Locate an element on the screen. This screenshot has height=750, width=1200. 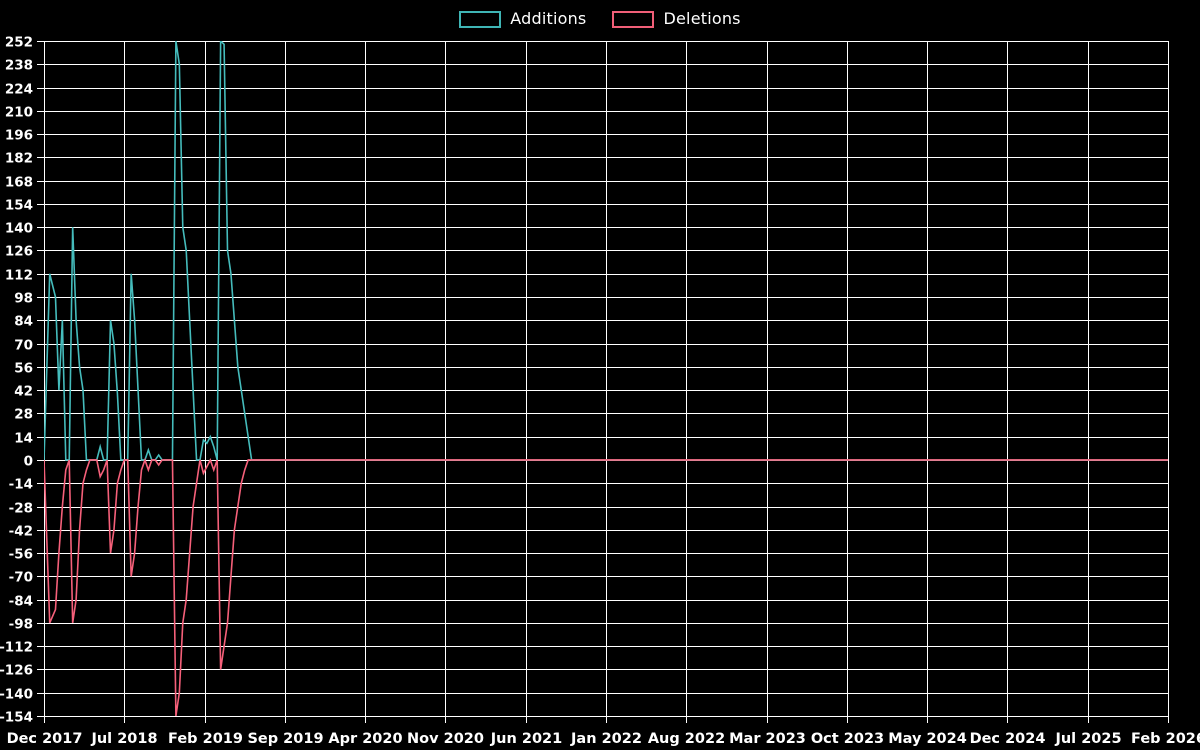
legend-swatch-deletions-icon is located at coordinates (633, 19).